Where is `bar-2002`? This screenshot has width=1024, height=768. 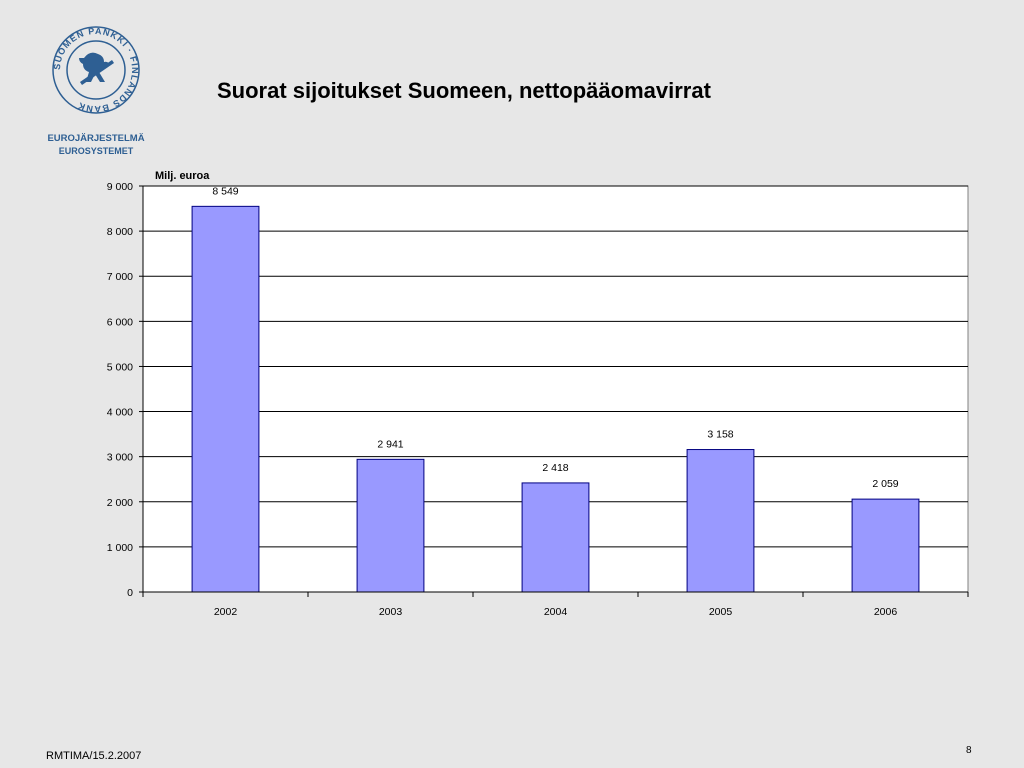 bar-2002 is located at coordinates (225, 399).